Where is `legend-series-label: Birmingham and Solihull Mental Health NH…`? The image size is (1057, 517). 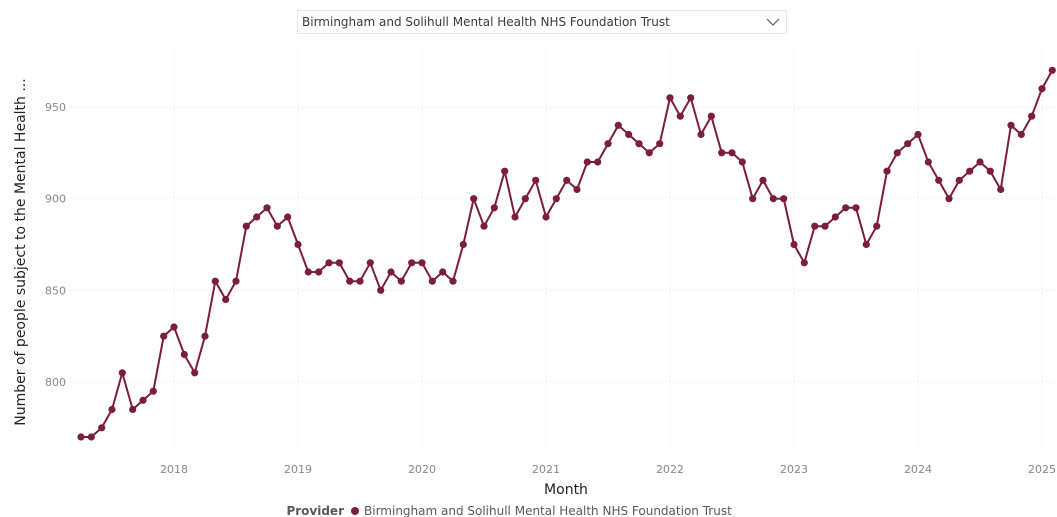
legend-series-label: Birmingham and Solihull Mental Health NH… is located at coordinates (548, 510).